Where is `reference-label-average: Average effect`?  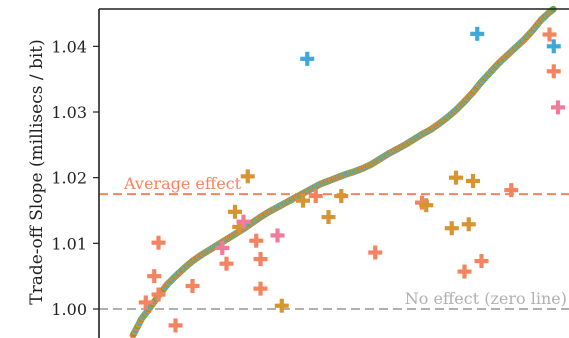 reference-label-average: Average effect is located at coordinates (182, 183).